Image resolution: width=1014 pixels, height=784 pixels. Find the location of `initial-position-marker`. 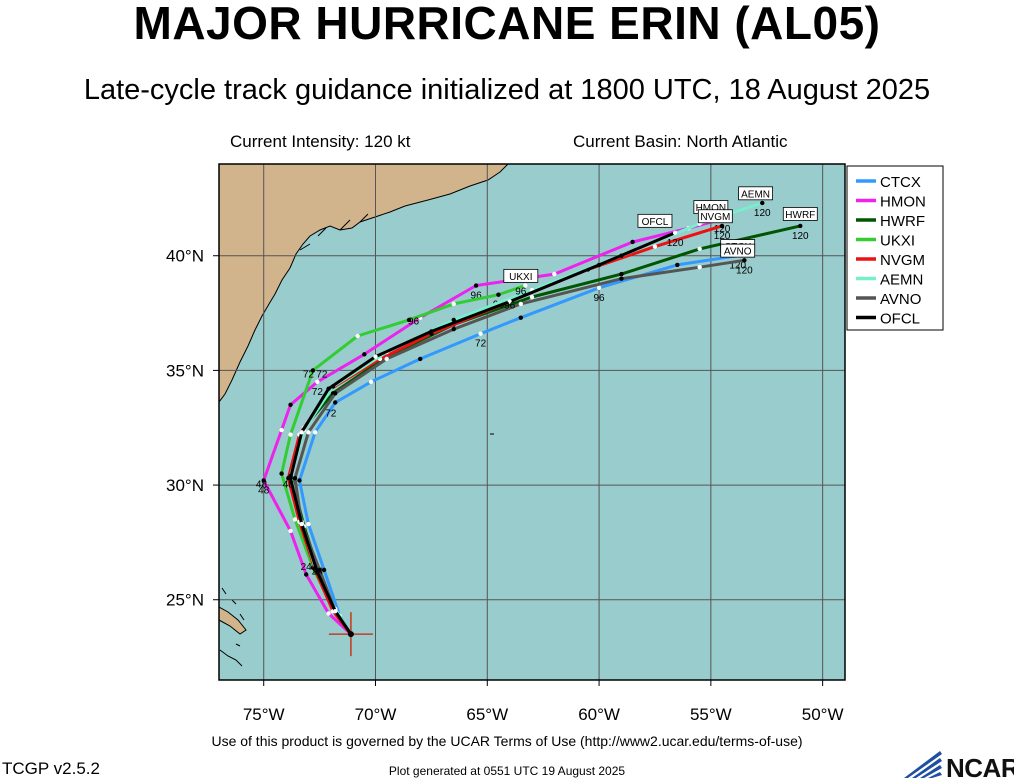

initial-position-marker is located at coordinates (350, 634).